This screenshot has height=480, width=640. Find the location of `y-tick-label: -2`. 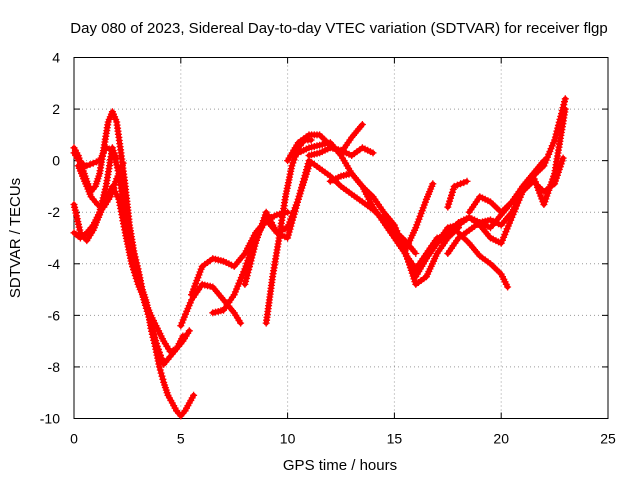

y-tick-label: -2 is located at coordinates (54, 212).